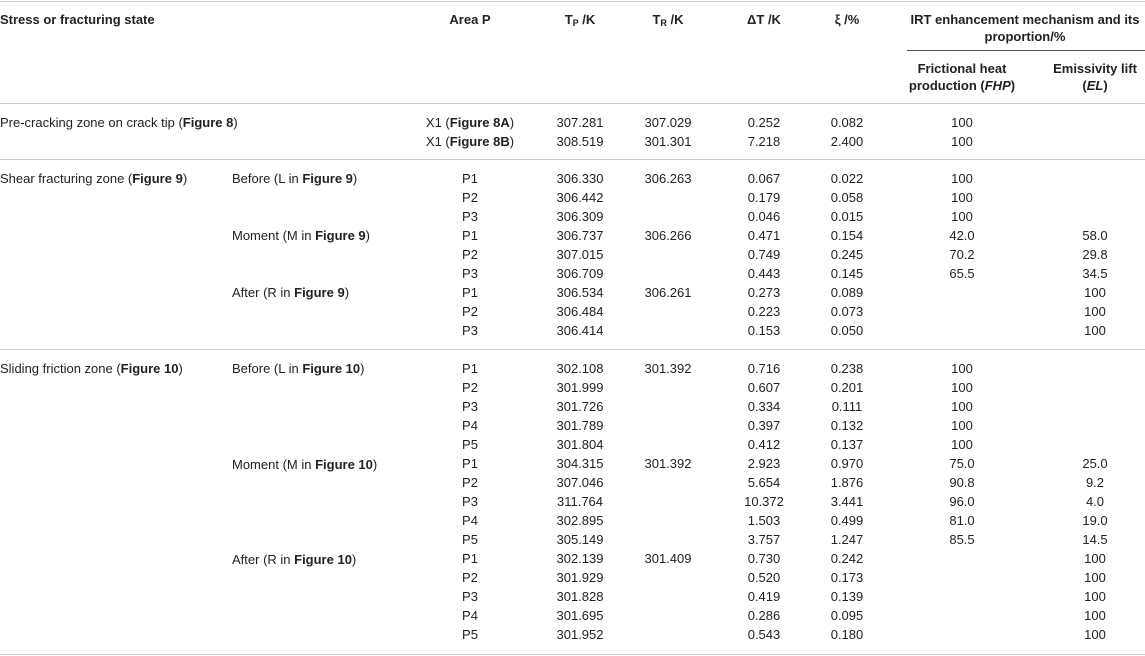 This screenshot has height=656, width=1145. What do you see at coordinates (962, 482) in the screenshot?
I see `cell-fhp: 90.8` at bounding box center [962, 482].